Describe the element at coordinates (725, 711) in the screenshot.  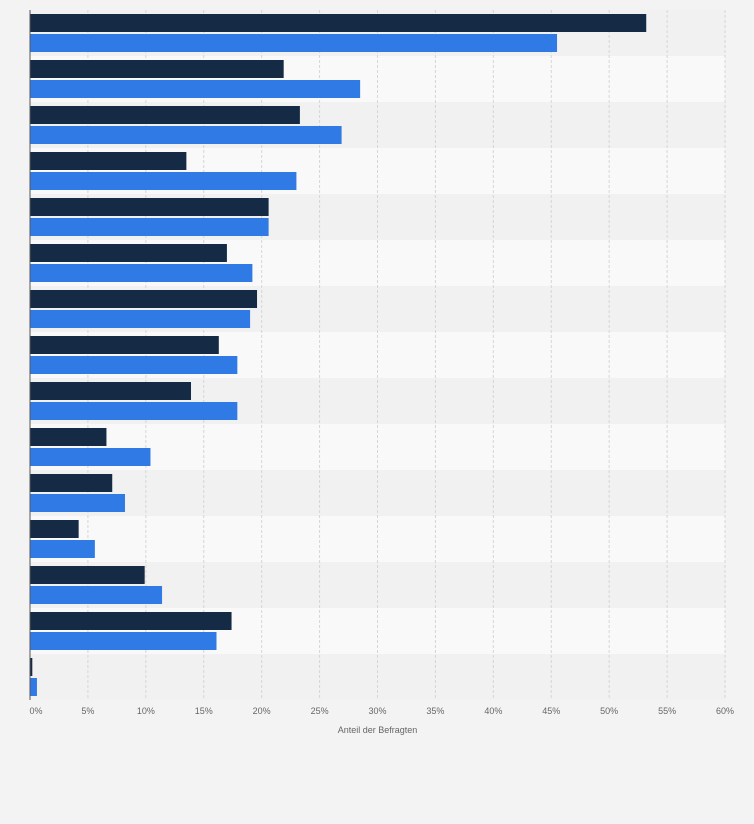
I see `x-tick-label: 60%` at that location.